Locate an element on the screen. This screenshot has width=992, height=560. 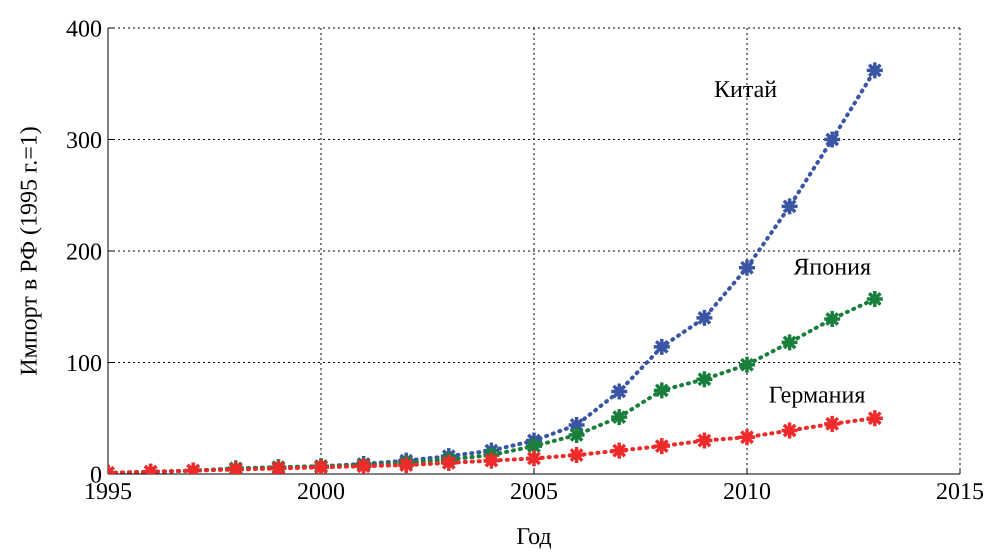
x-axis-title: Год is located at coordinates (534, 537).